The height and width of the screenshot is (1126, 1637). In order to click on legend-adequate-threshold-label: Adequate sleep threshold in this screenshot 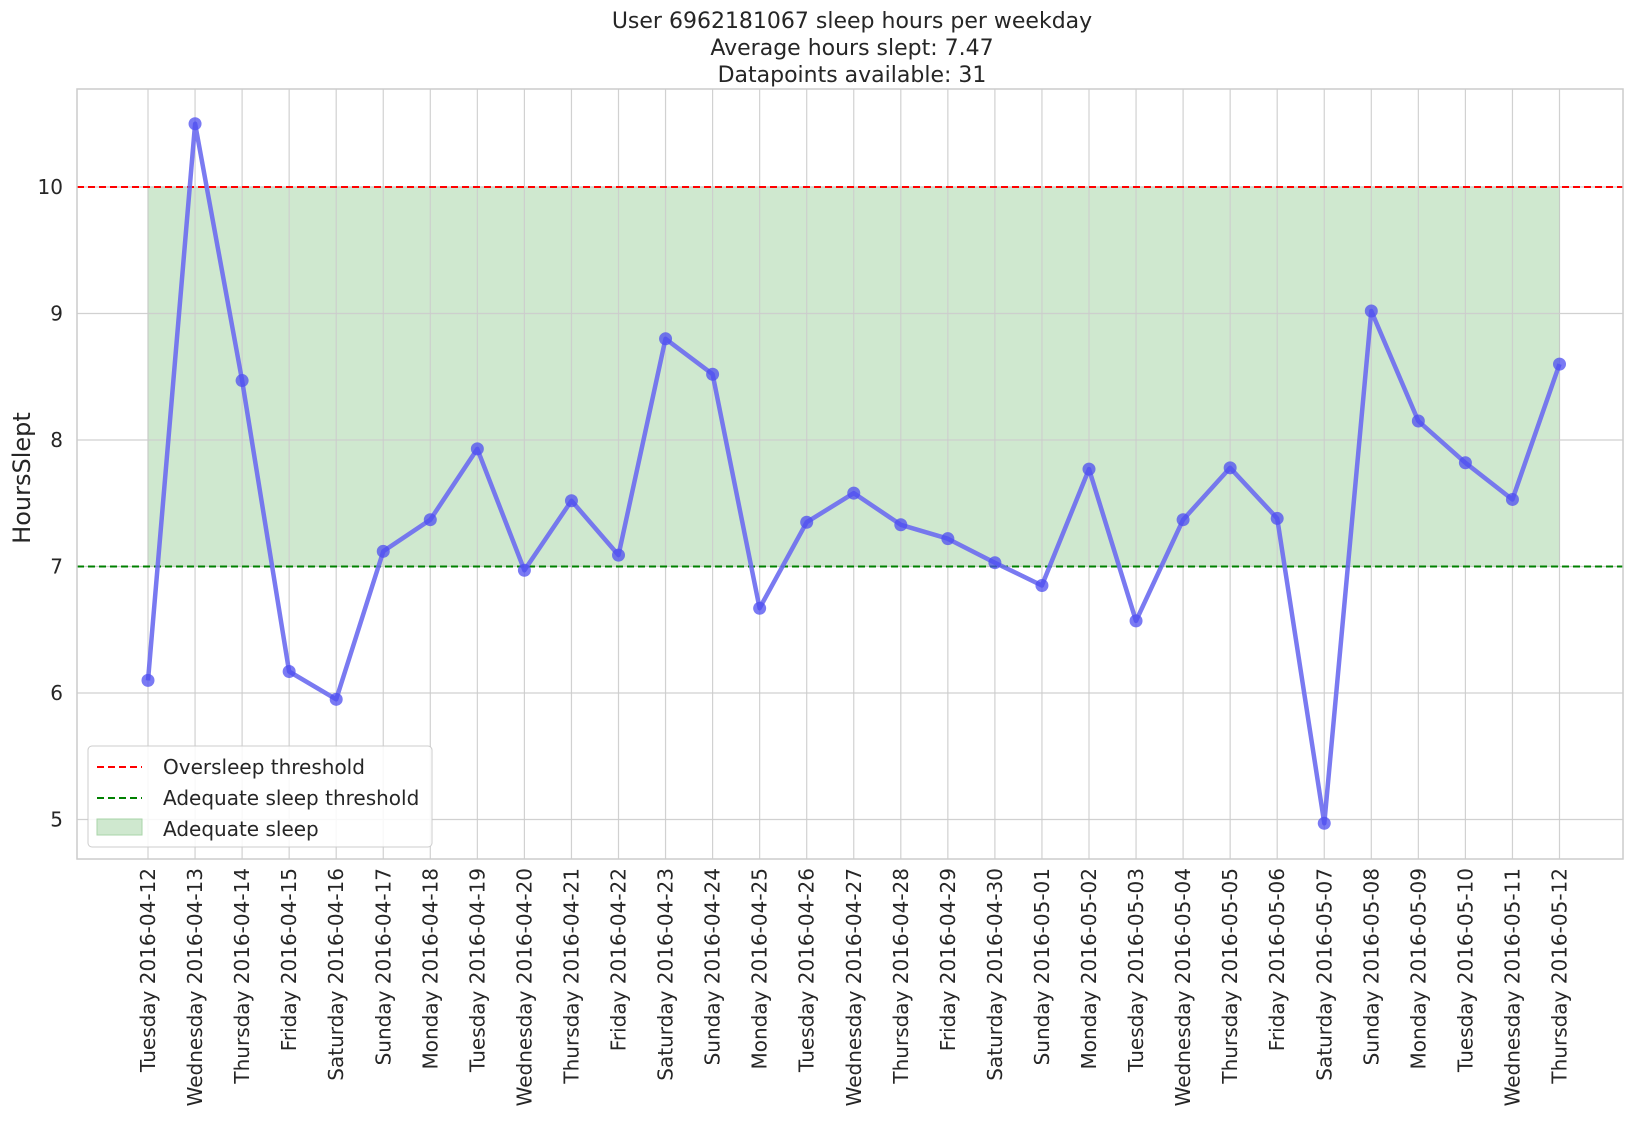, I will do `click(291, 798)`.